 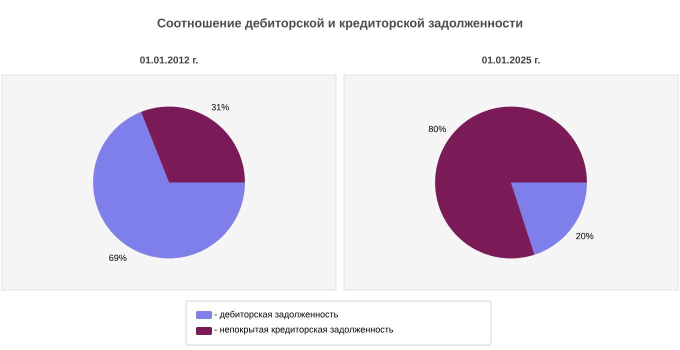 I want to click on chart-subtitle: 01.01.2025 г., so click(x=511, y=60).